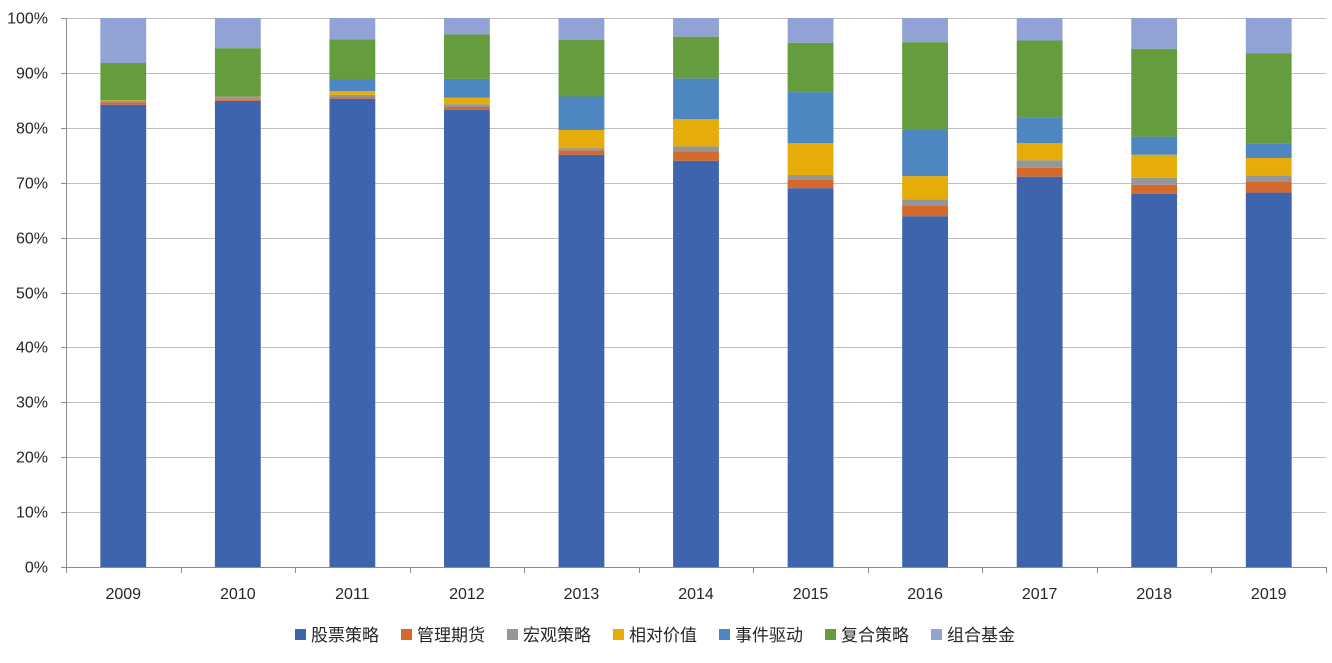  Describe the element at coordinates (32, 513) in the screenshot. I see `y-tick-label: 10%` at that location.